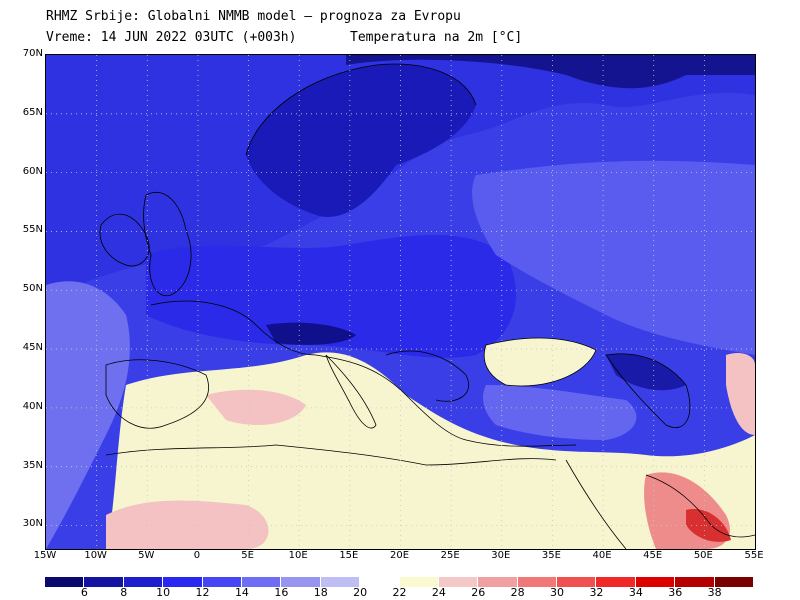 This screenshot has width=800, height=600. What do you see at coordinates (740, 394) in the screenshot?
I see `iran-pink` at bounding box center [740, 394].